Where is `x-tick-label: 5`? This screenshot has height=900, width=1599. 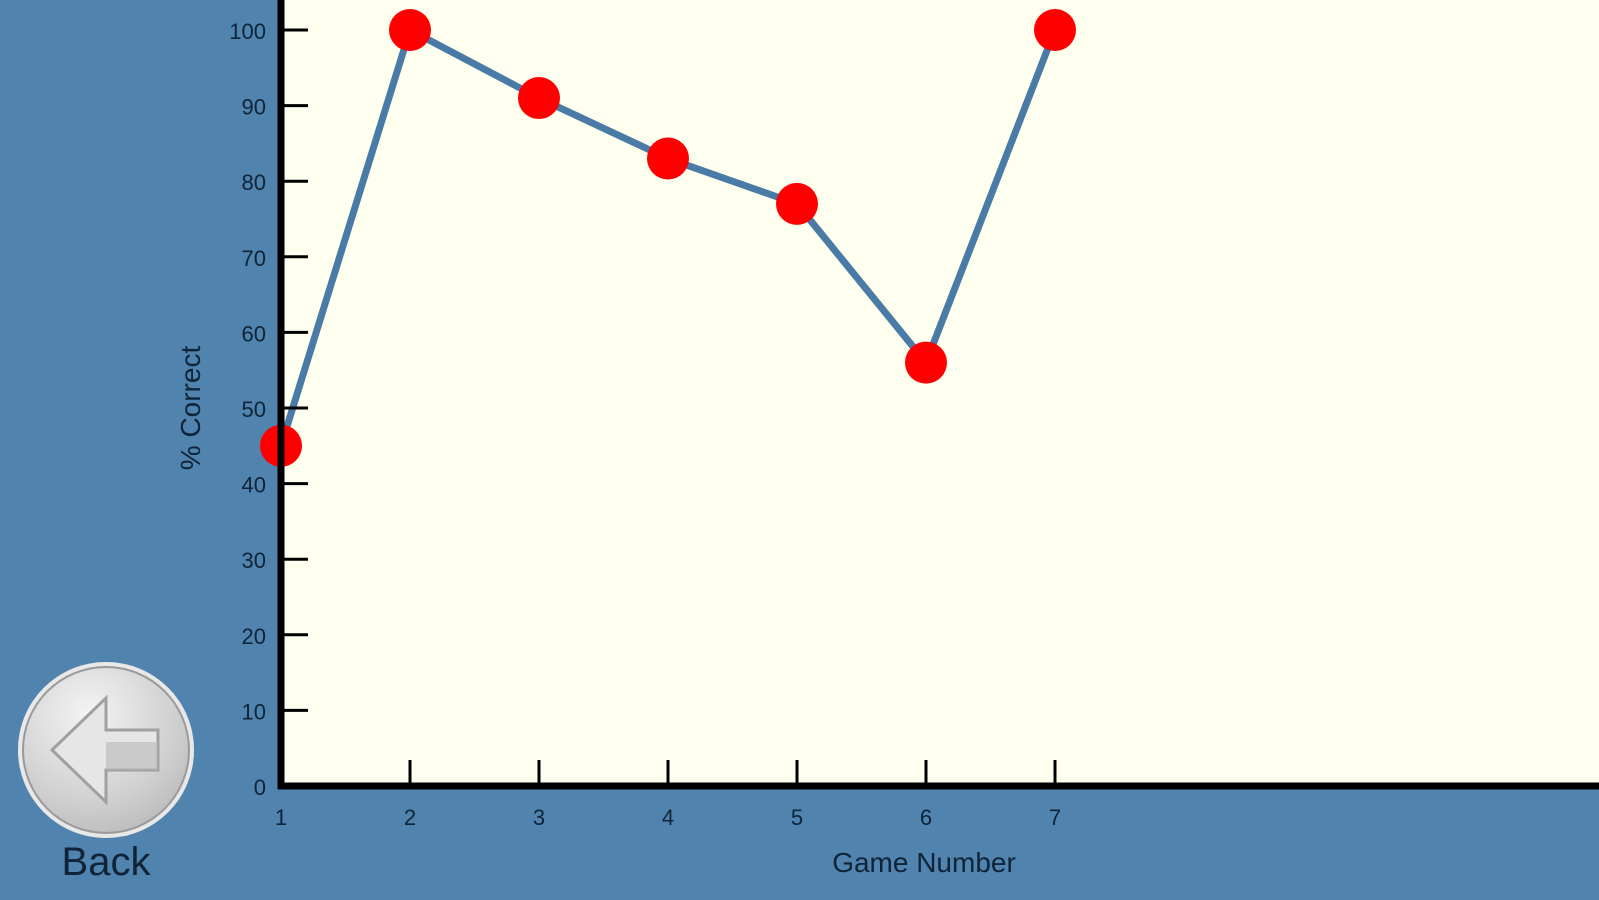 x-tick-label: 5 is located at coordinates (797, 817).